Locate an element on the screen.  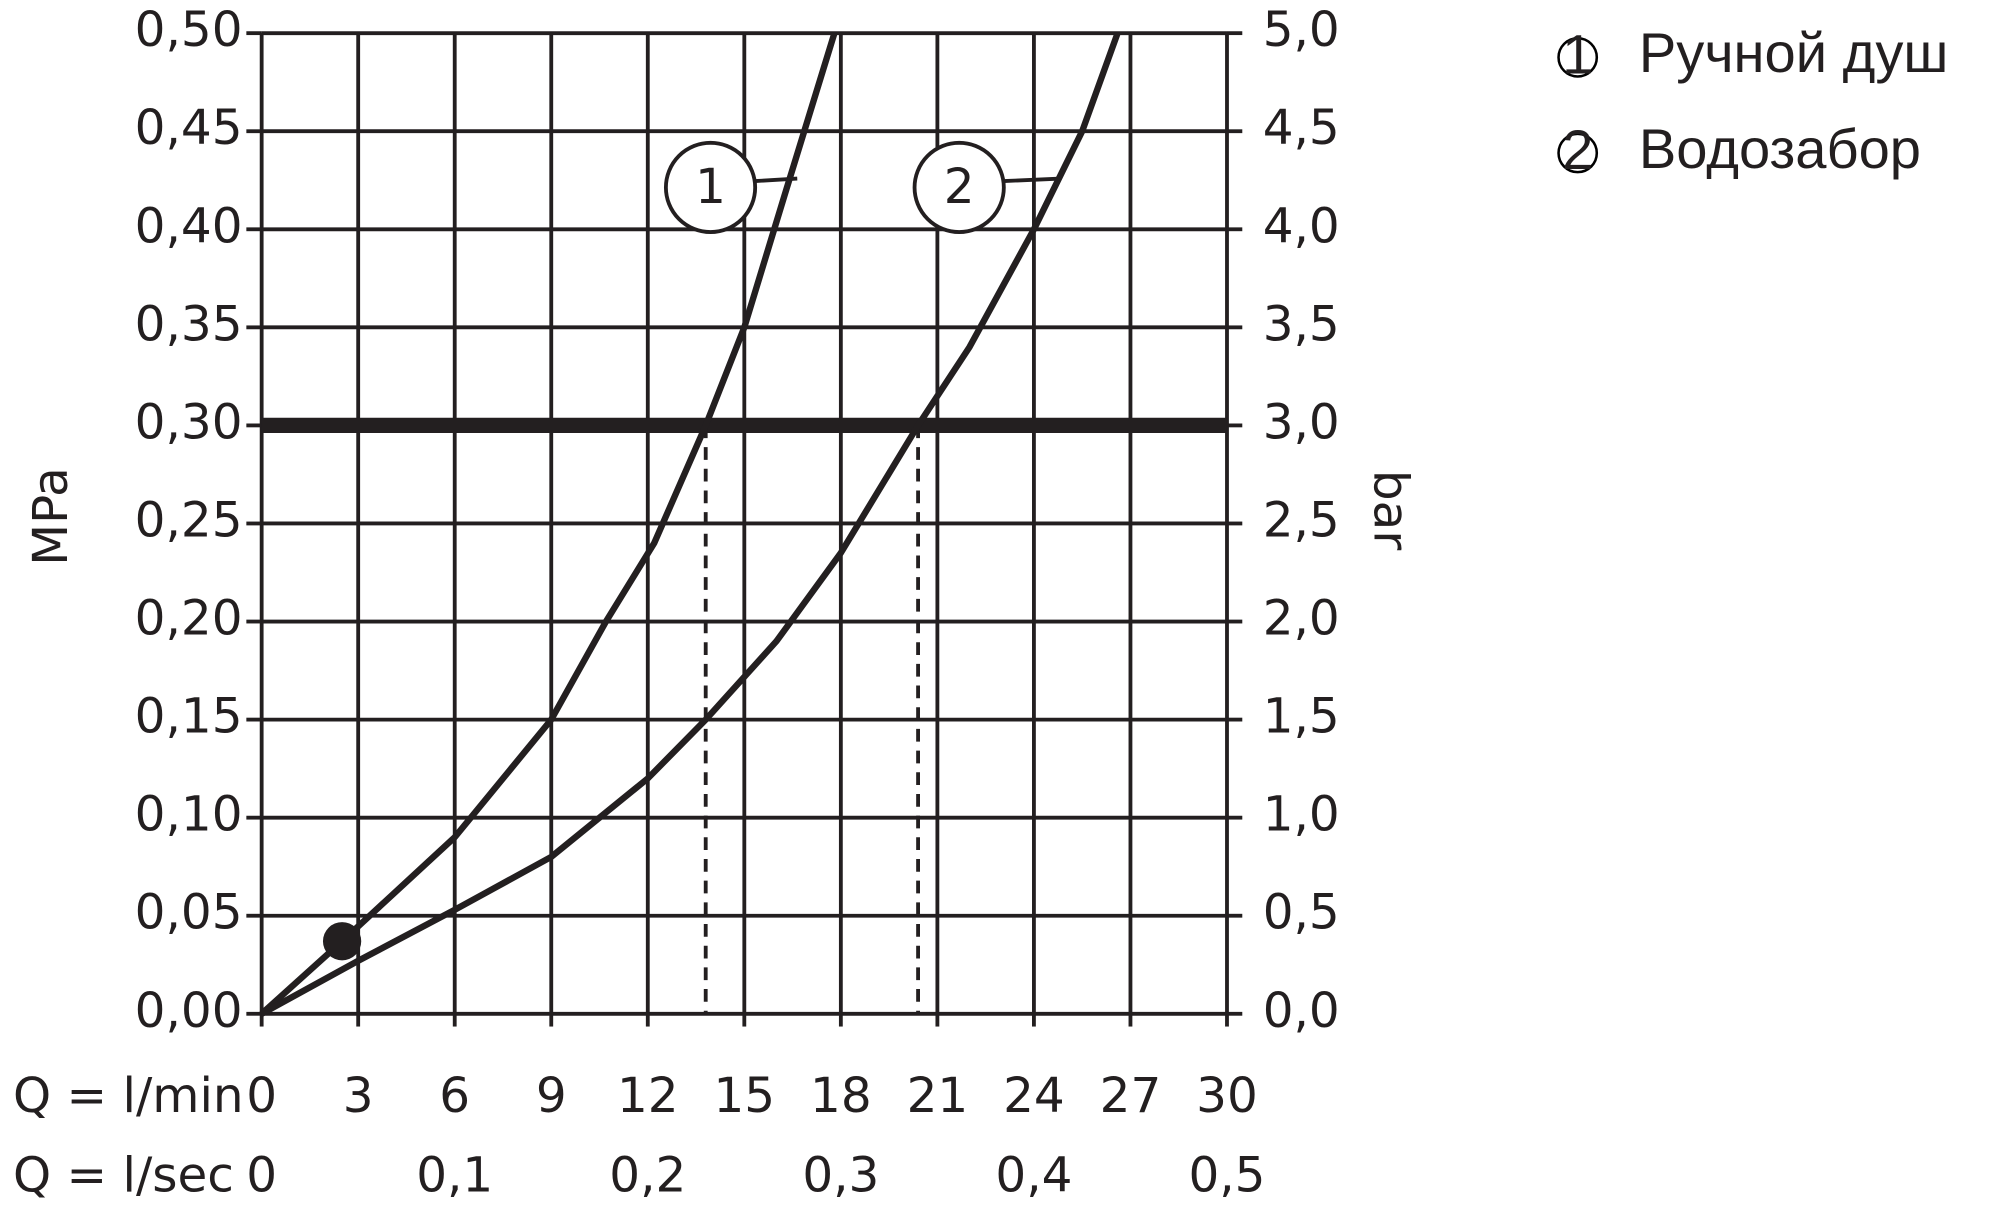
y-tick-label: 0,35 is located at coordinates (189, 324).